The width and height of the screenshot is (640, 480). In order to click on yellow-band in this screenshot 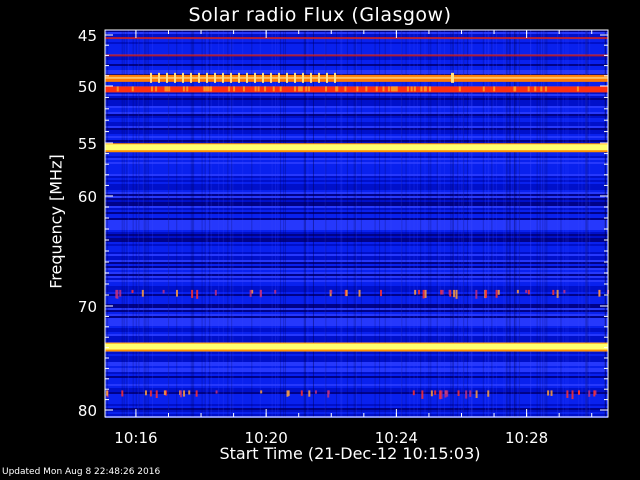, I will do `click(356, 147)`.